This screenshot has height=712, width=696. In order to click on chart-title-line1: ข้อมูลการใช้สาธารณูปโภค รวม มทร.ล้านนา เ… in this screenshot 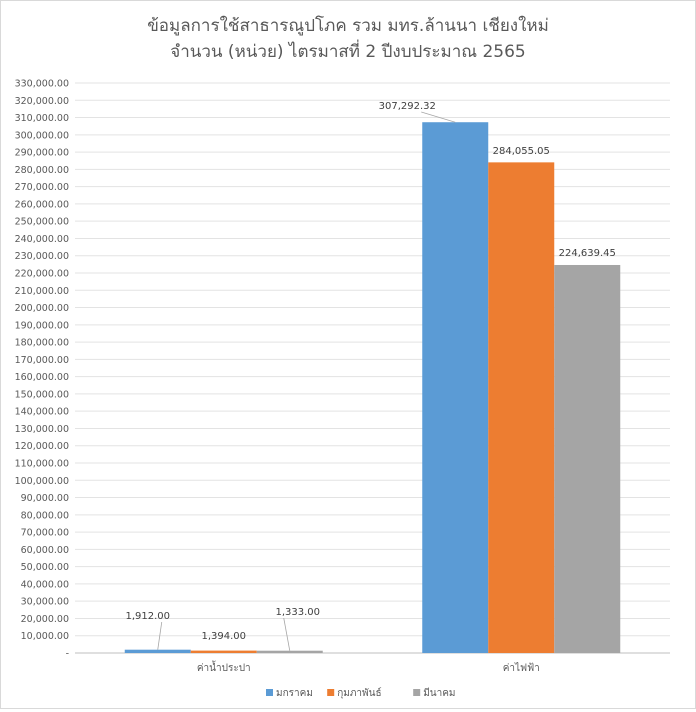, I will do `click(348, 25)`.